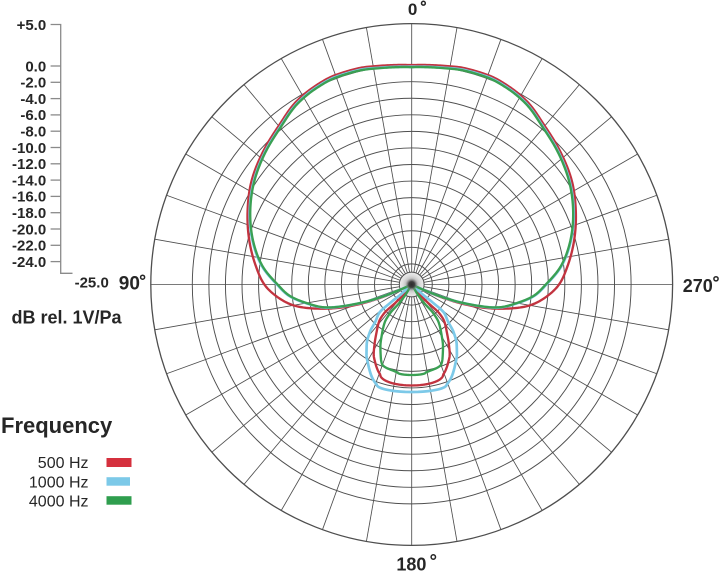 This screenshot has width=720, height=576. I want to click on svg-text: -25.0, so click(92, 283).